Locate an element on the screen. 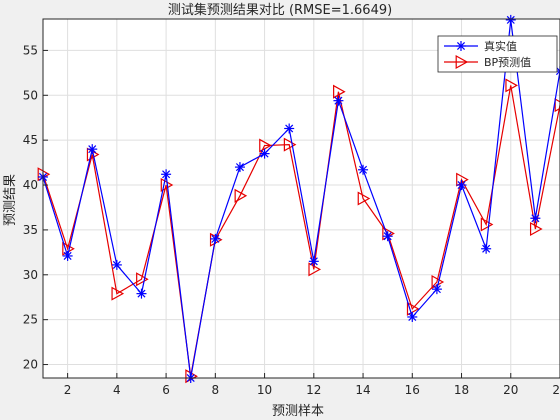 The height and width of the screenshot is (420, 560). x-tick-label: 18 is located at coordinates (461, 390).